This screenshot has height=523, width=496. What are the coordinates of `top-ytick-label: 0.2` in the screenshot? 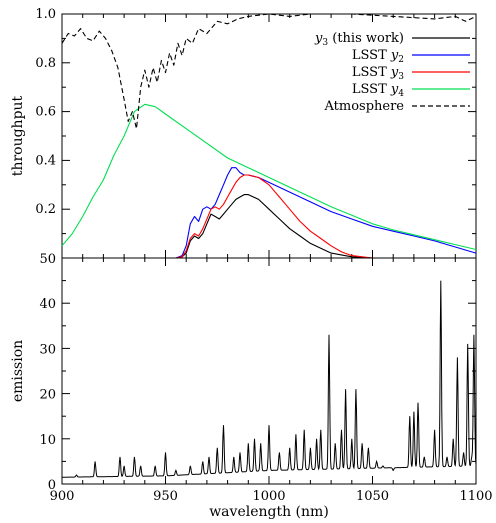 It's located at (45, 209).